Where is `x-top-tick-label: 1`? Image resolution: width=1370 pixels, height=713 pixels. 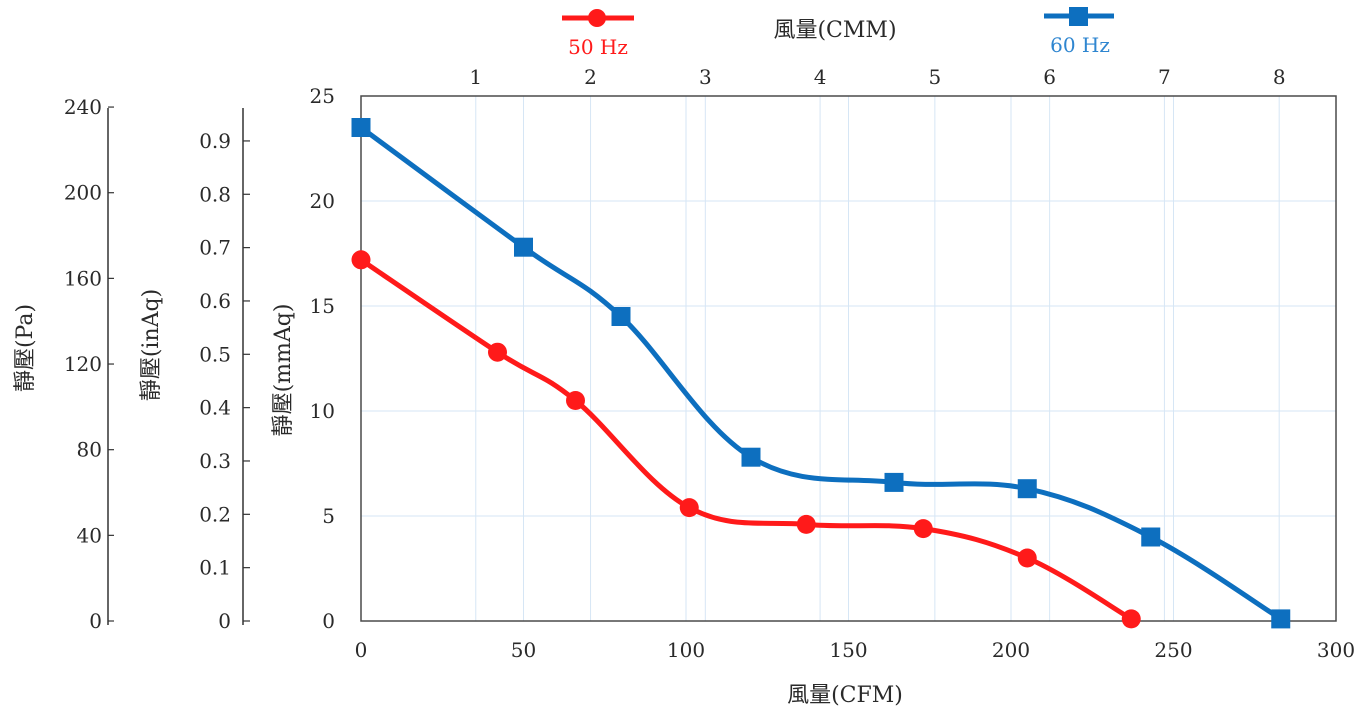
x-top-tick-label: 1 is located at coordinates (475, 77).